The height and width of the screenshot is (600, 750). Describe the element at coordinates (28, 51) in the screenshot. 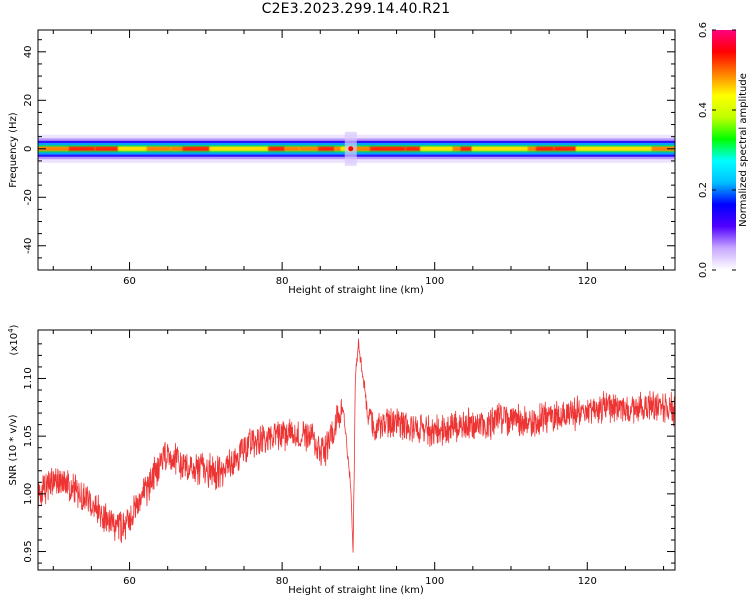

I see `y-tick-label: 40` at that location.